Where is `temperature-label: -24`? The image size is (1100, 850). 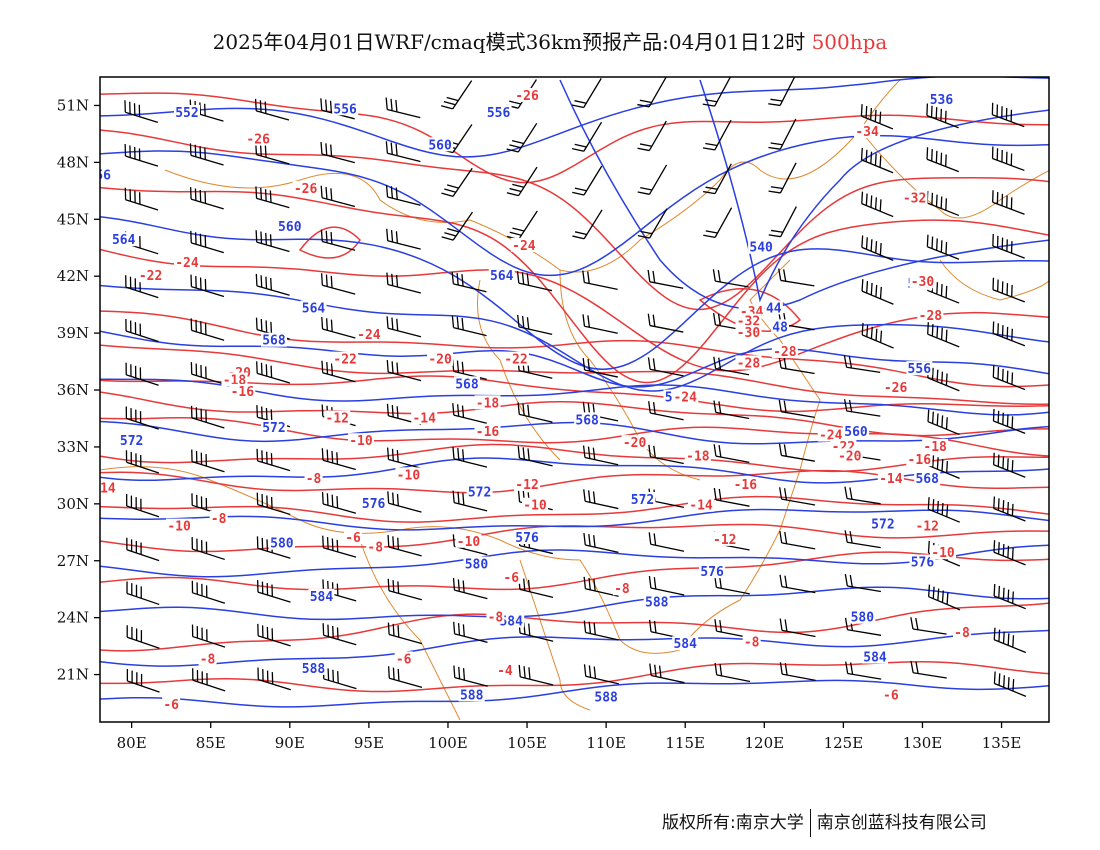
temperature-label: -24 is located at coordinates (187, 263).